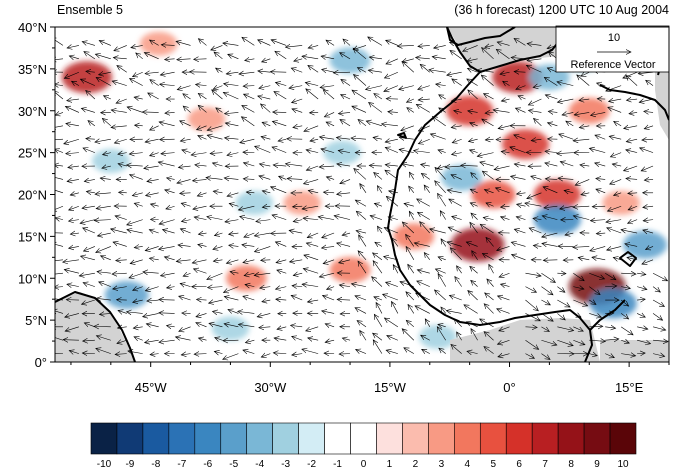 The width and height of the screenshot is (673, 471). What do you see at coordinates (259, 464) in the screenshot?
I see `colorbar-label: -4` at bounding box center [259, 464].